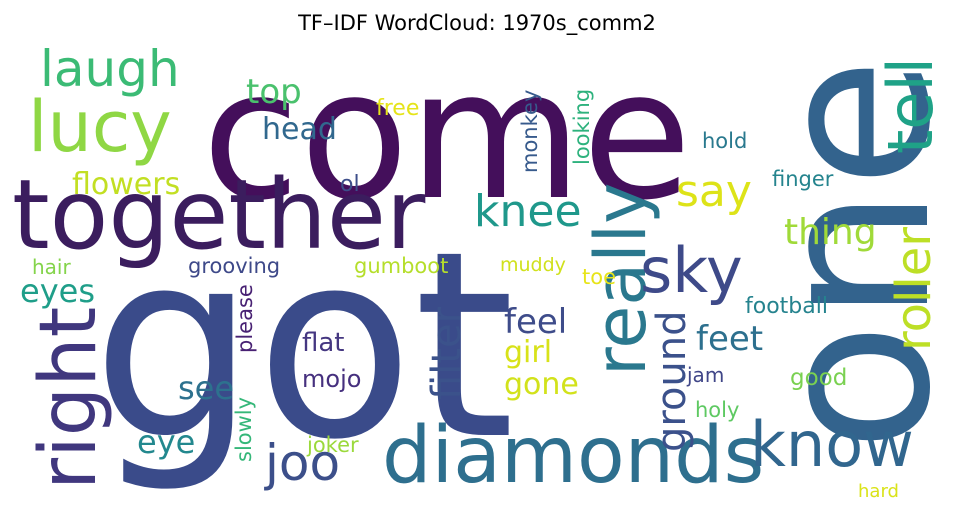  What do you see at coordinates (333, 445) in the screenshot?
I see `word-joker: joker` at bounding box center [333, 445].